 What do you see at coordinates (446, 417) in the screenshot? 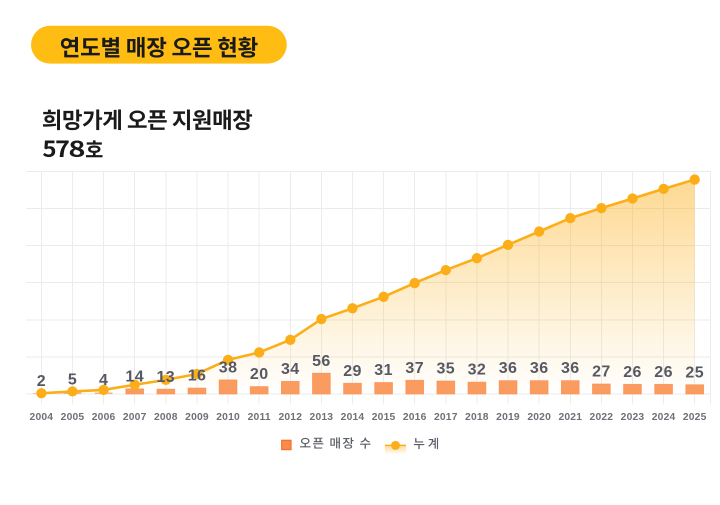
I see `svg-text: 2017` at bounding box center [446, 417].